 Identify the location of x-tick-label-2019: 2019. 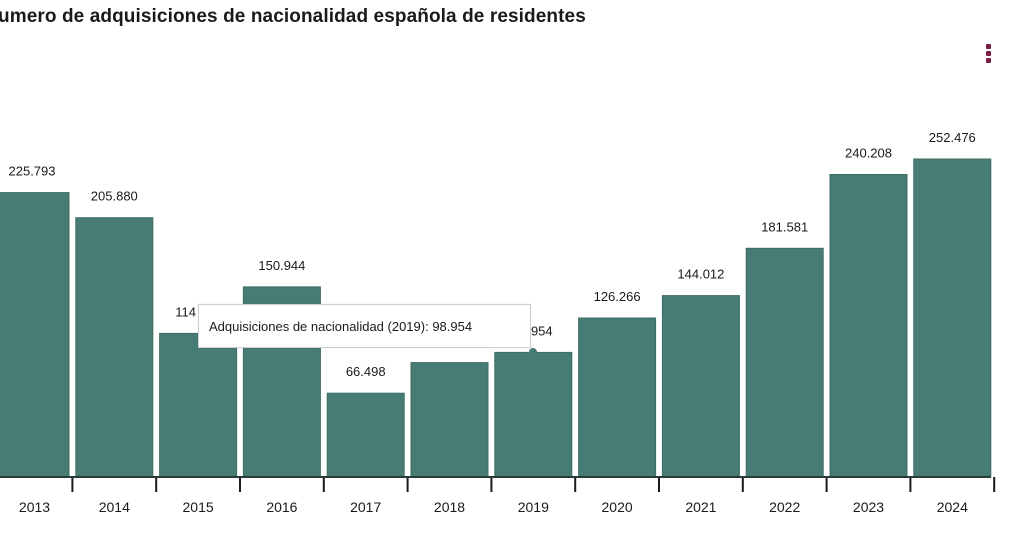
(533, 507).